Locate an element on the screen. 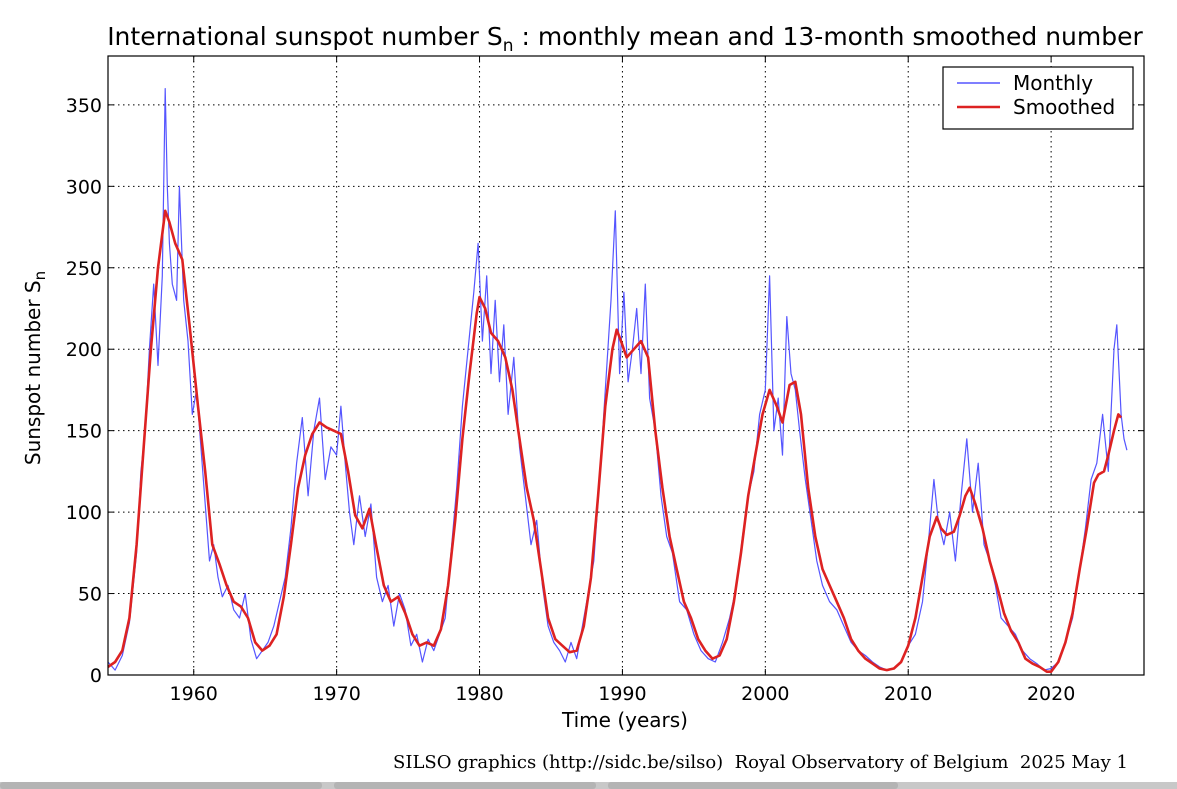 The height and width of the screenshot is (789, 1177). x-tick-label: 2000 is located at coordinates (765, 694).